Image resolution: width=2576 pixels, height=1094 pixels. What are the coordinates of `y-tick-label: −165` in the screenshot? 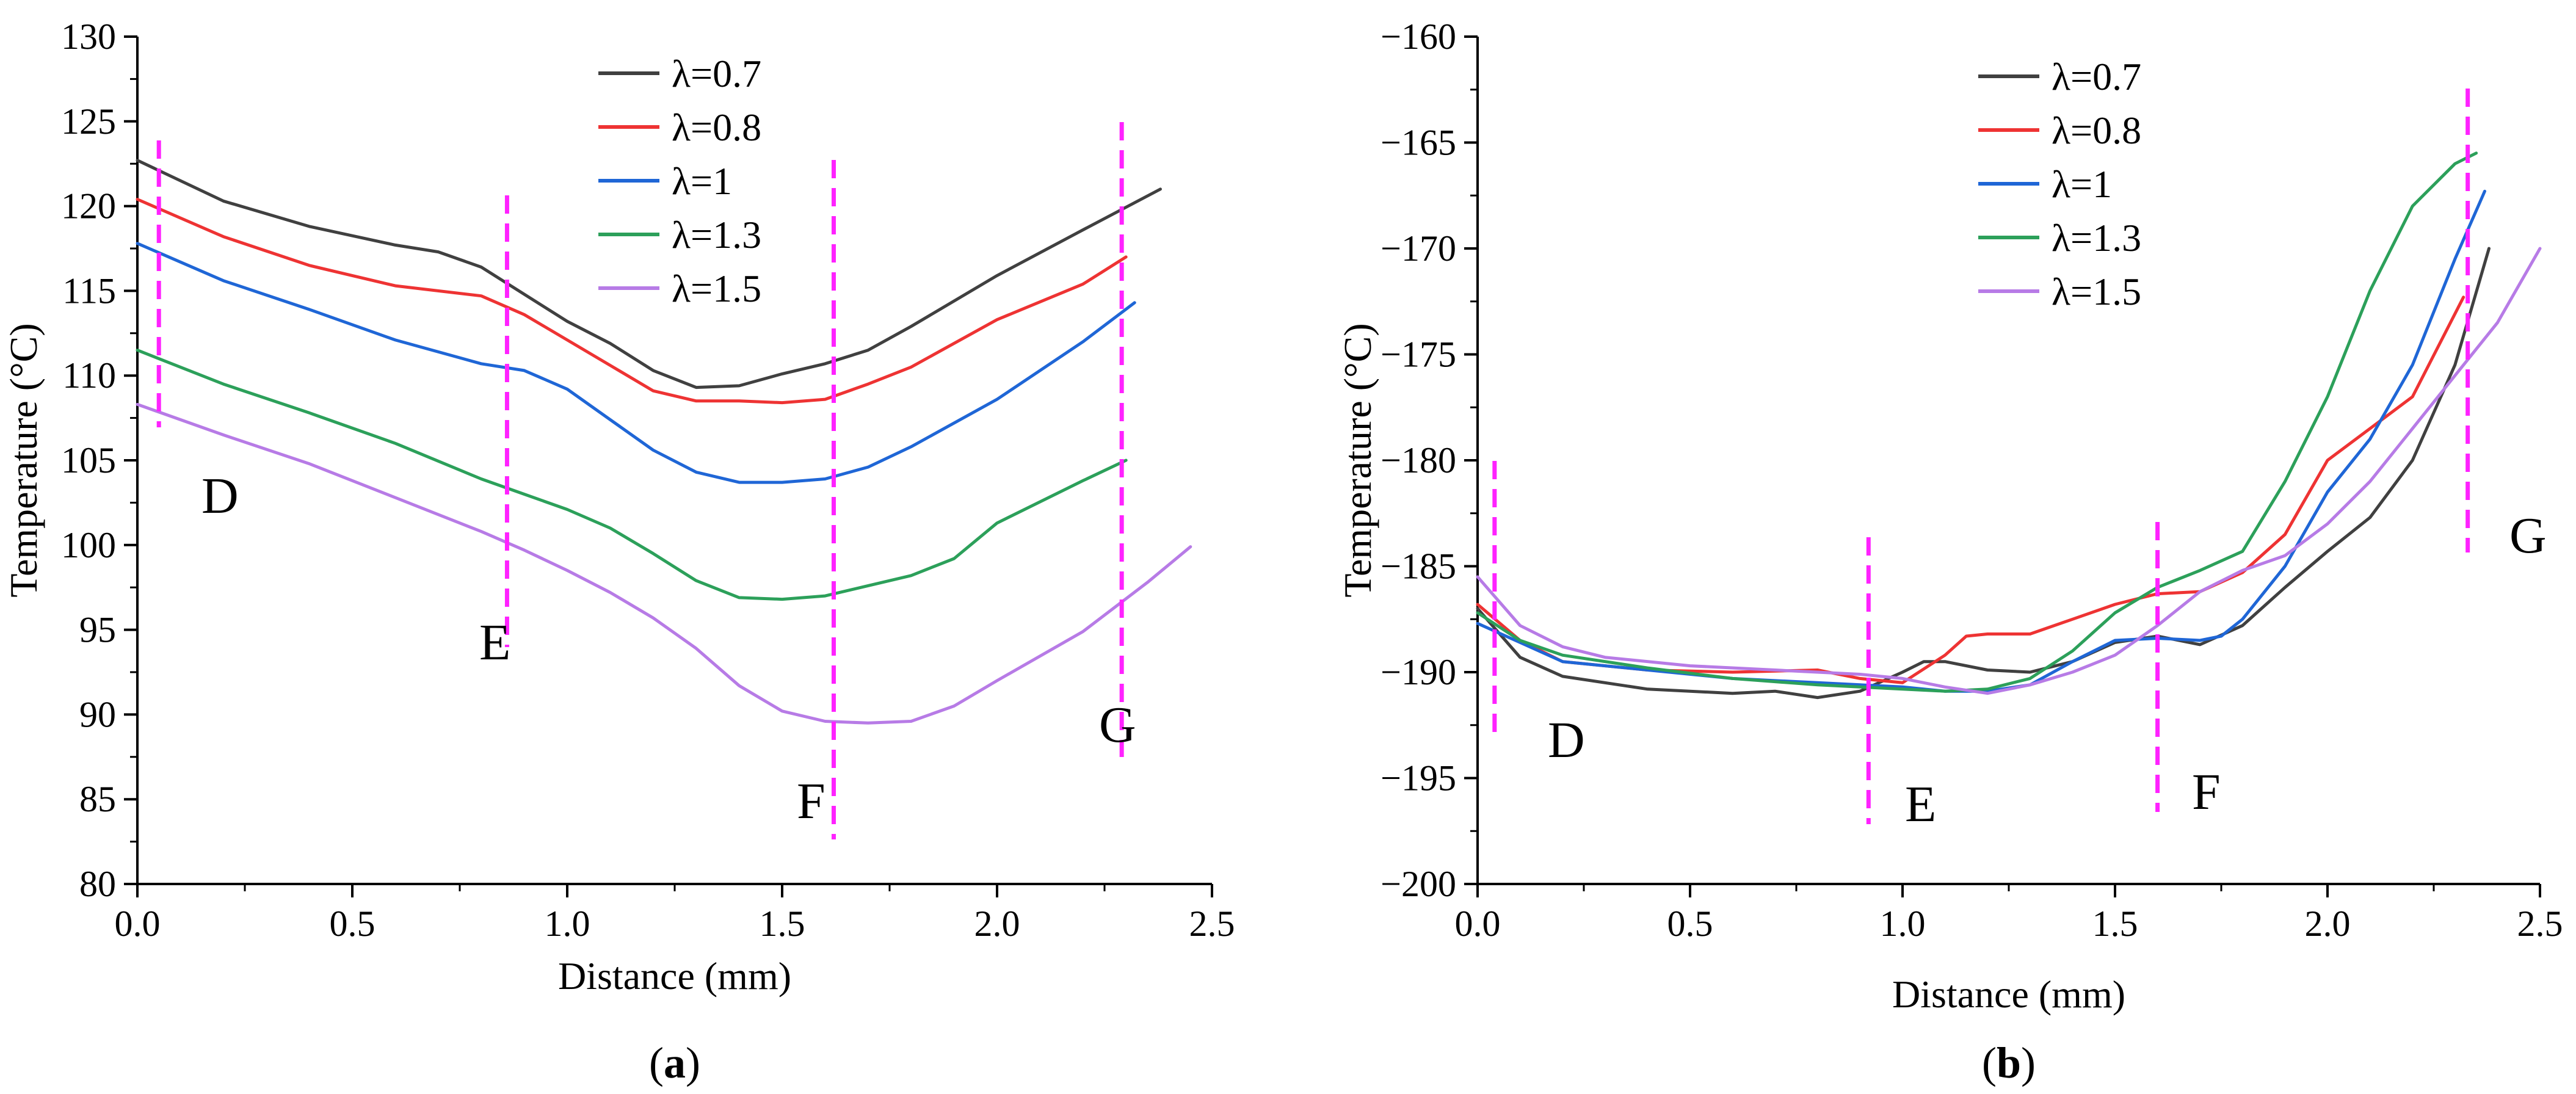 It's located at (1418, 143).